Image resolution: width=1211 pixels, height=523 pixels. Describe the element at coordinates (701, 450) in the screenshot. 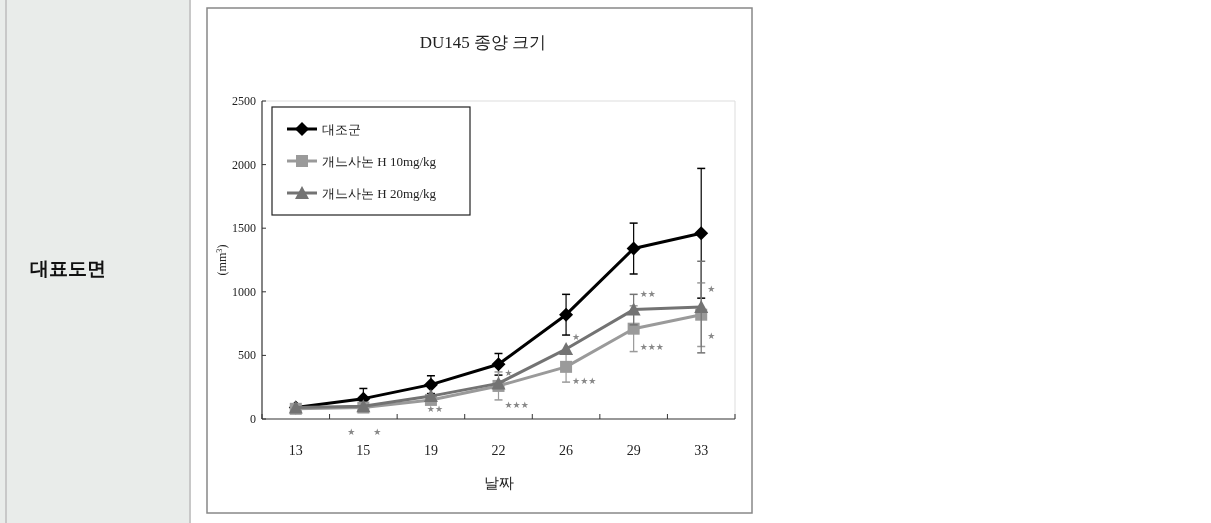

I see `x-tick-label: 33` at that location.